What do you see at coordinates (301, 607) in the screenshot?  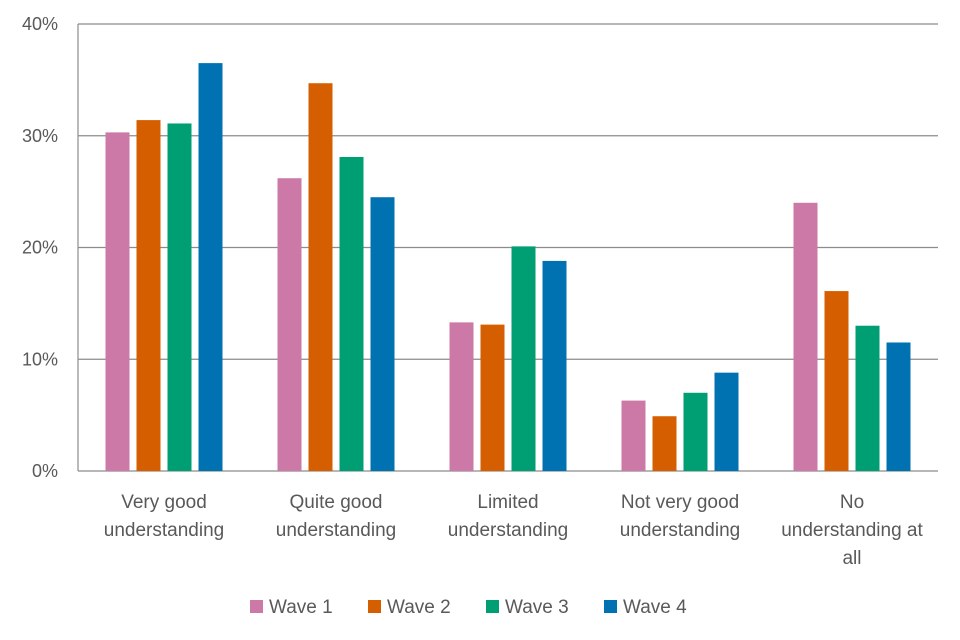 I see `legend-label: Wave 1` at bounding box center [301, 607].